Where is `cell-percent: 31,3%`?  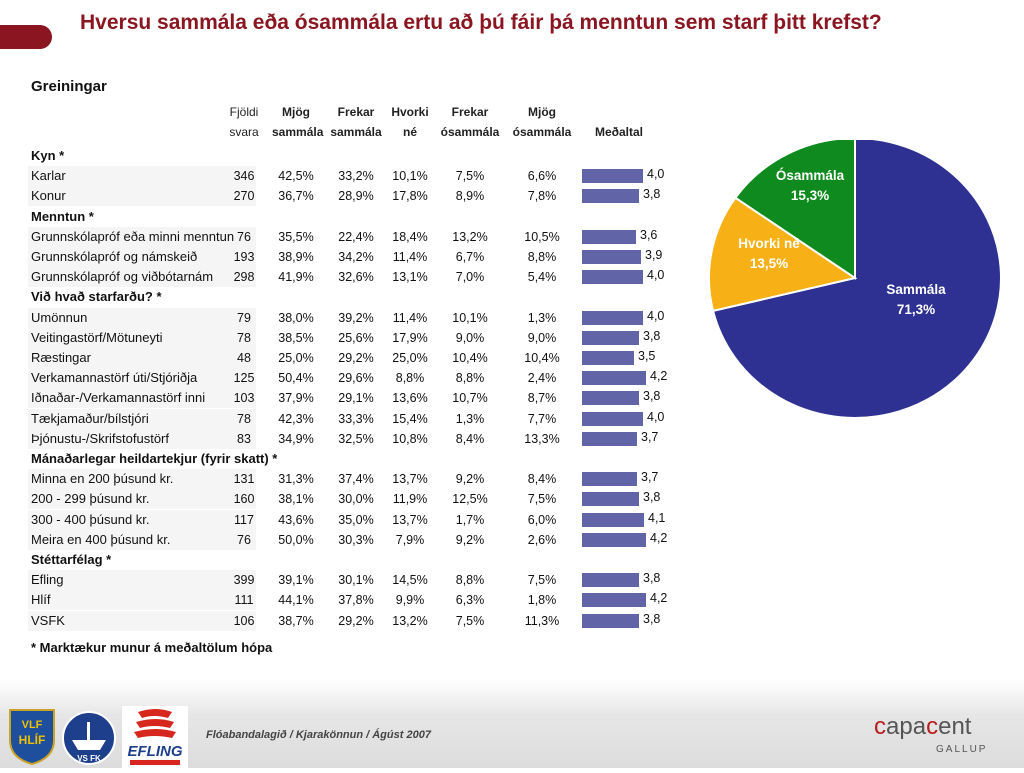
cell-percent: 31,3% is located at coordinates (296, 479).